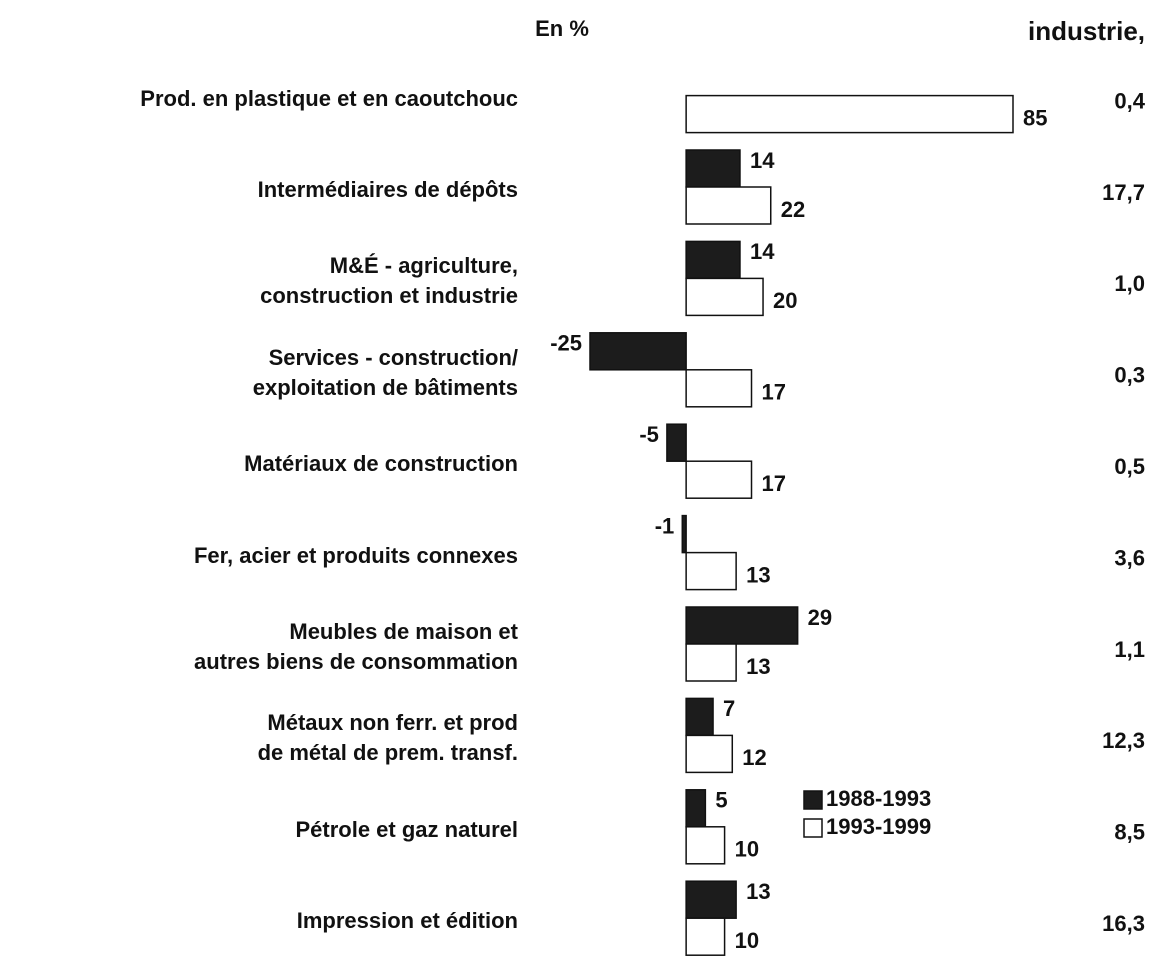 The width and height of the screenshot is (1153, 961). What do you see at coordinates (407, 921) in the screenshot?
I see `category-label: Impression et édition` at bounding box center [407, 921].